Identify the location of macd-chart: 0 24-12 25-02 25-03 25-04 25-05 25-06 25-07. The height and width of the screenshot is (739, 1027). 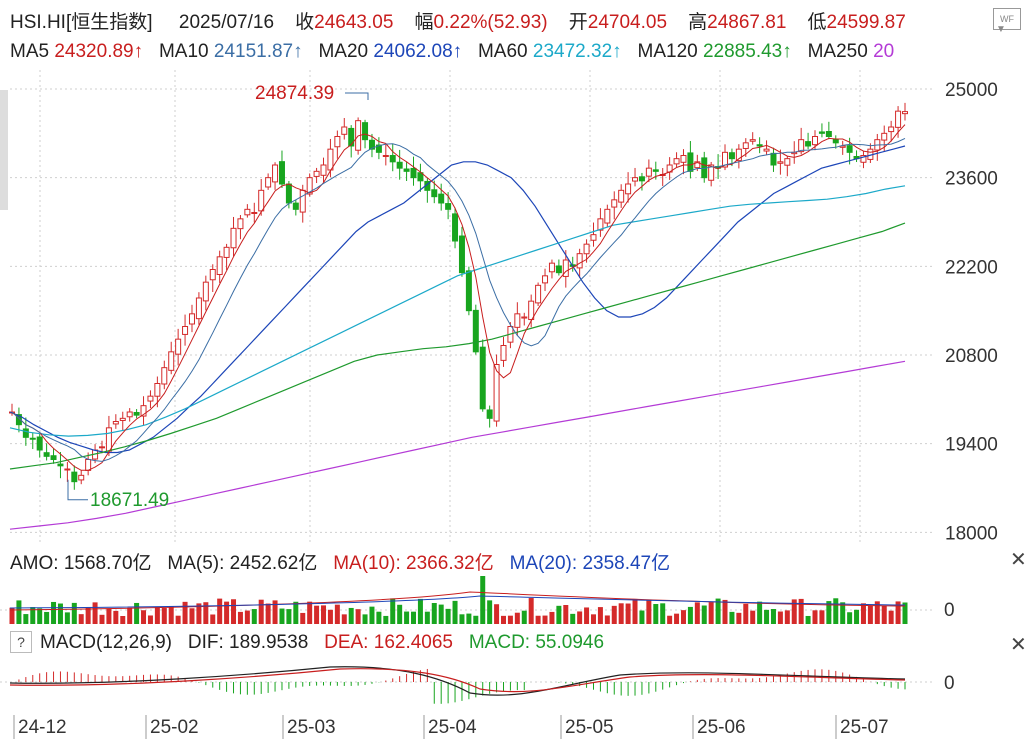
(513, 697).